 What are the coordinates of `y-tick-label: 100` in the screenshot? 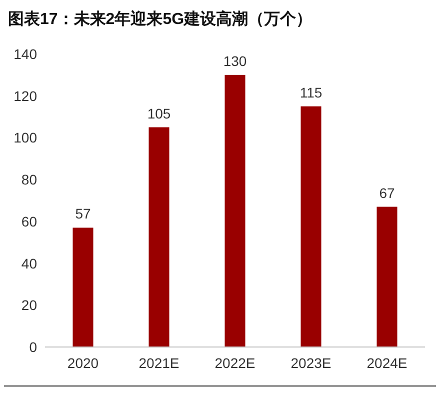 It's located at (26, 138).